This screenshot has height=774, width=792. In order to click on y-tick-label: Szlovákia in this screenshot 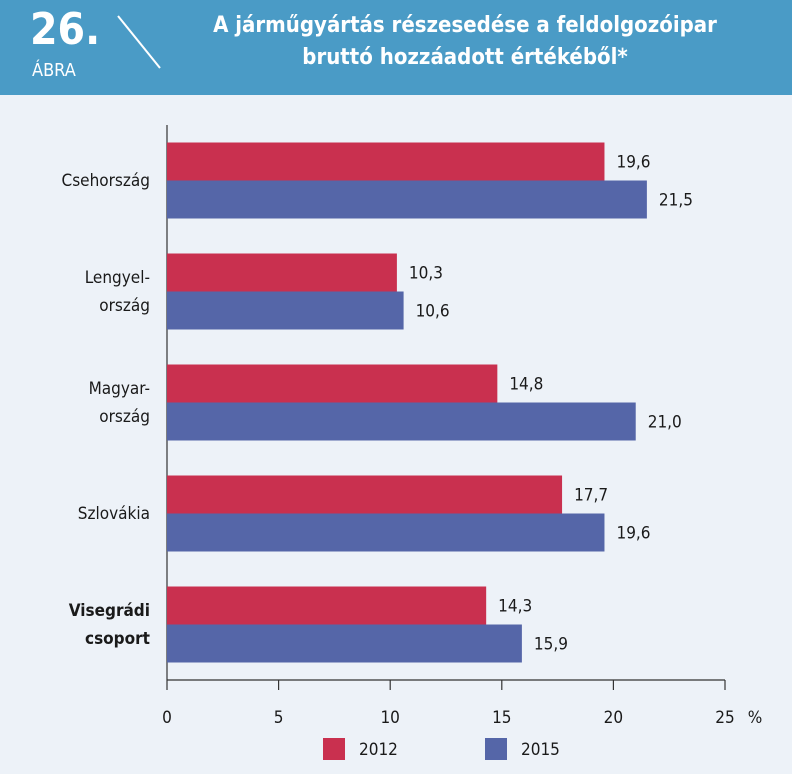, I will do `click(113, 513)`.